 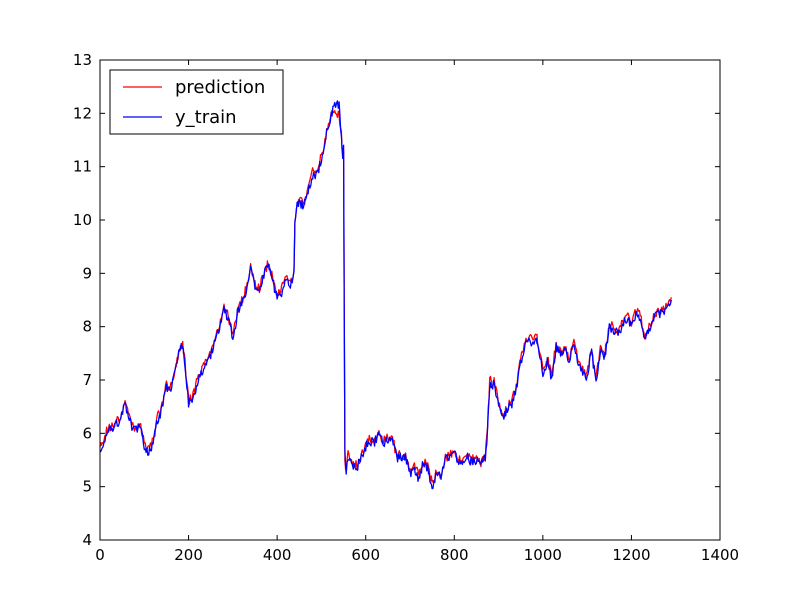 What do you see at coordinates (206, 117) in the screenshot?
I see `legend-label-y-train: y_train` at bounding box center [206, 117].